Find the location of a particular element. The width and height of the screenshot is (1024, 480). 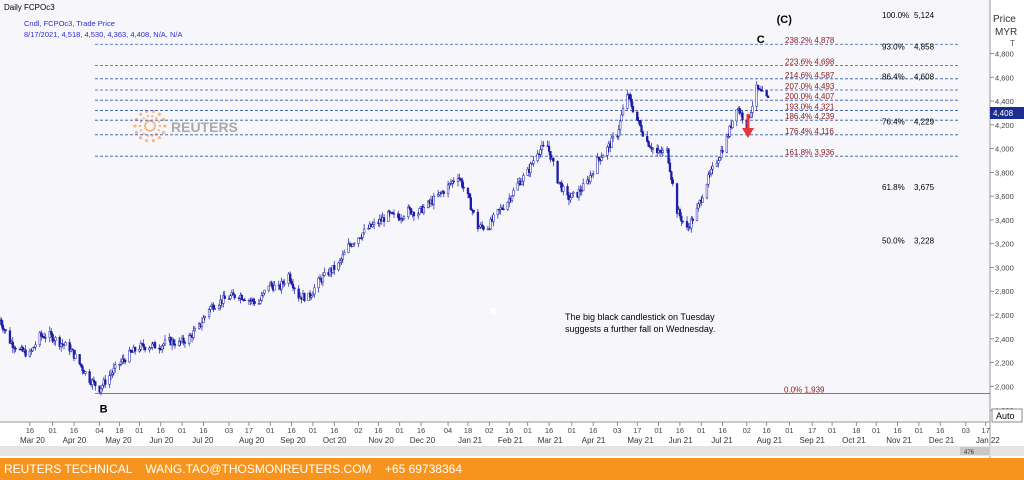

date-tick-label: 17 is located at coordinates (249, 430).